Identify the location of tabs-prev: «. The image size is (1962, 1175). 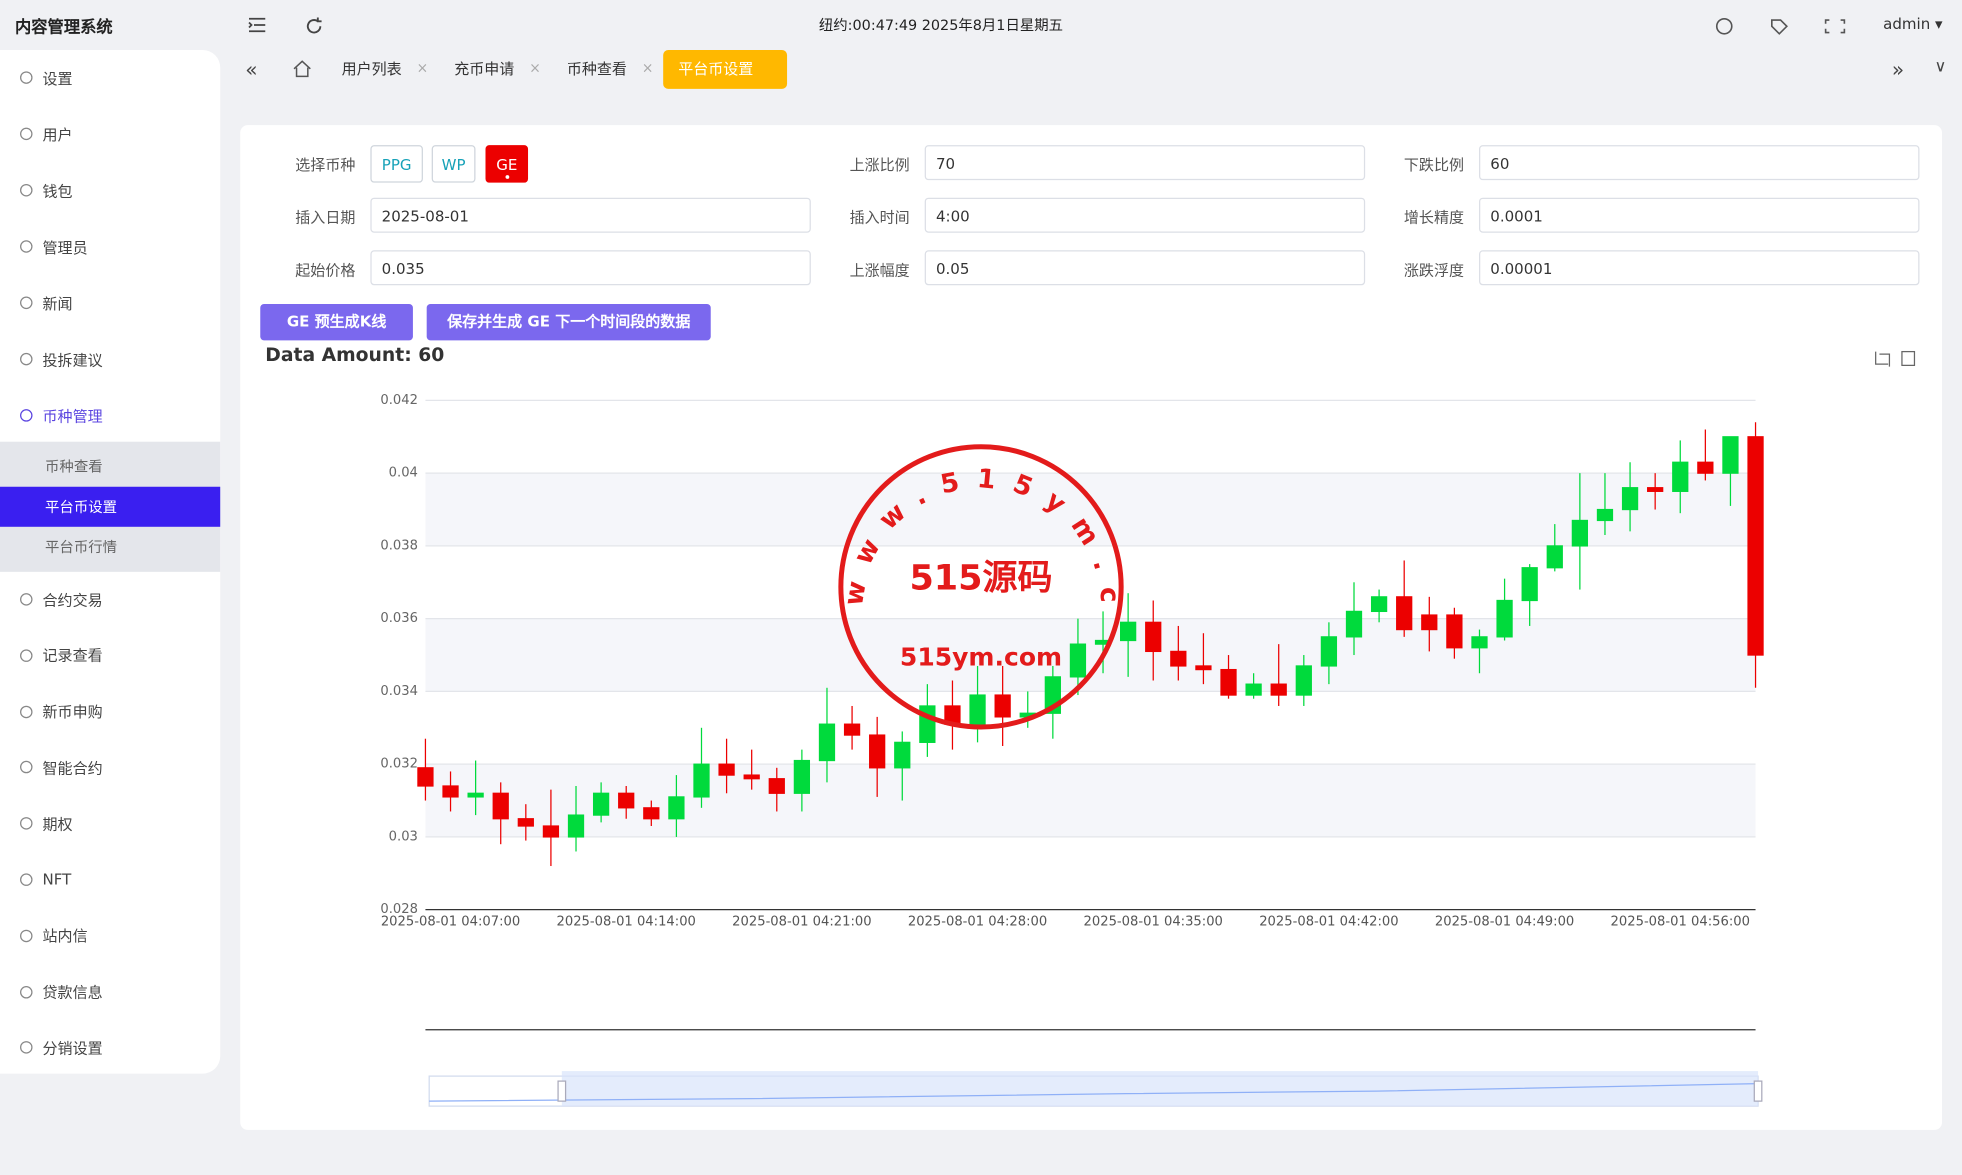
(251, 69).